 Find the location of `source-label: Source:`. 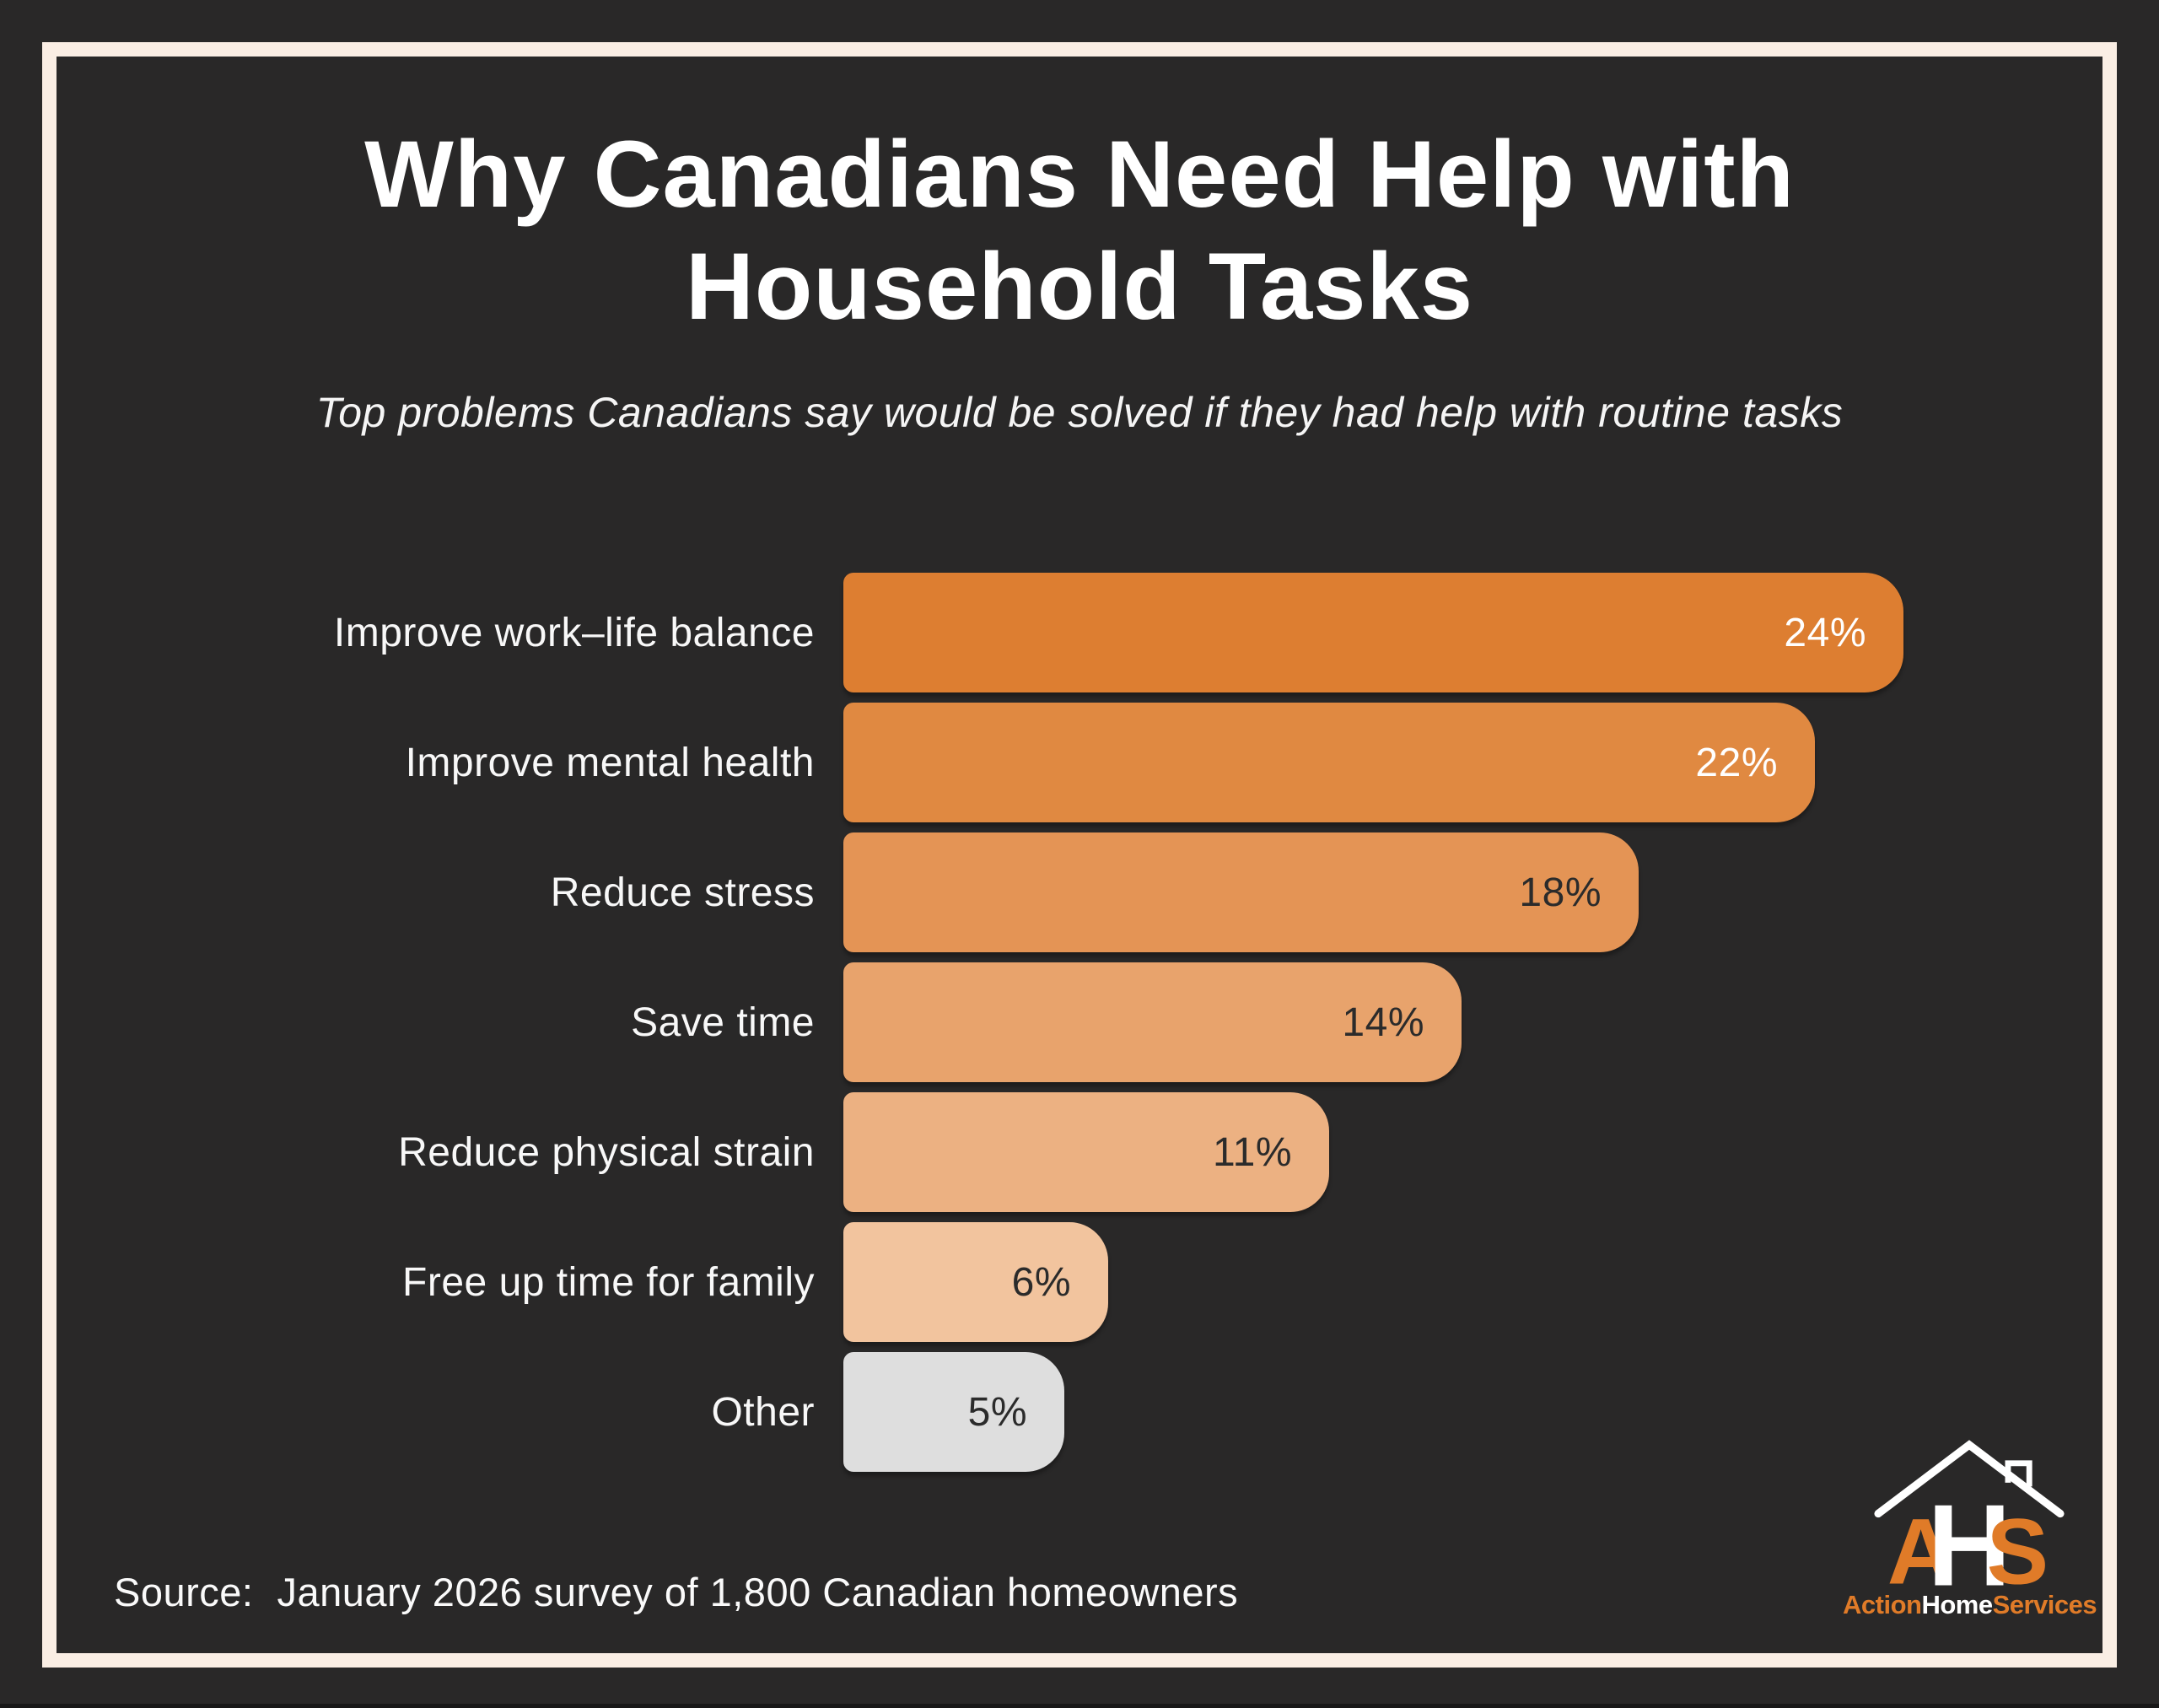

source-label: Source: is located at coordinates (184, 1592).